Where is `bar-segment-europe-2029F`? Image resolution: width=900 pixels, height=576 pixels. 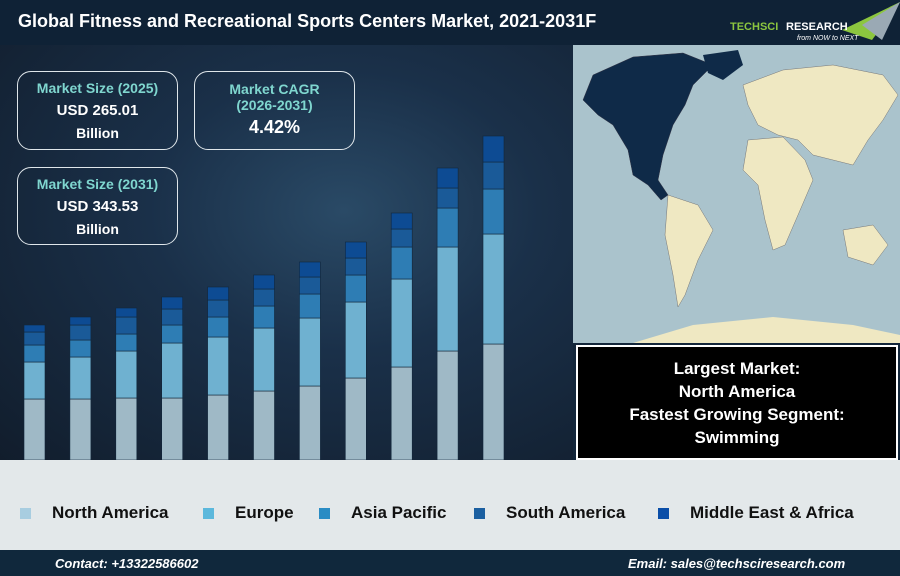 bar-segment-europe-2029F is located at coordinates (401, 323).